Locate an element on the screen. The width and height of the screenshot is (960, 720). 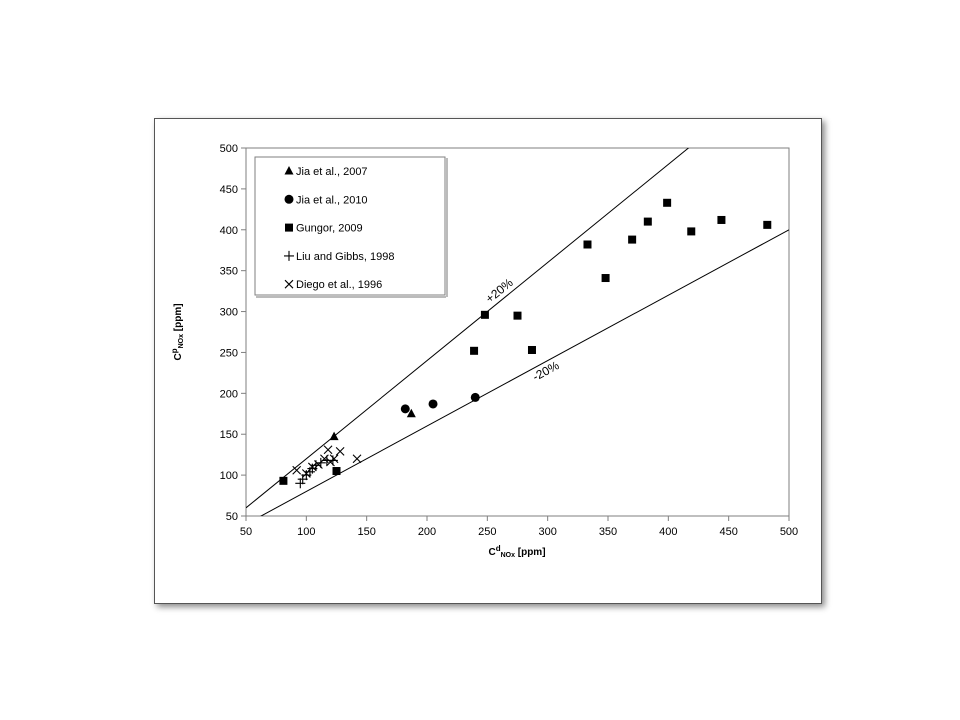
x-axis-title-unit: [ppm] is located at coordinates (530, 552).